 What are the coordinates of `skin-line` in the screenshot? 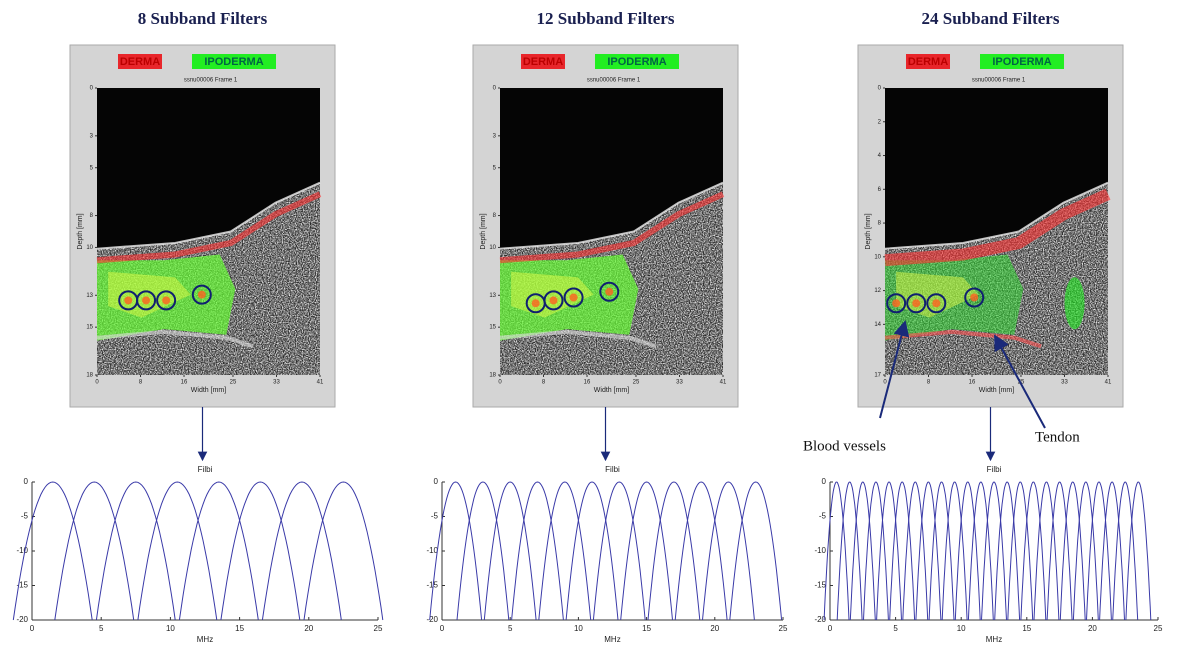 It's located at (208, 215).